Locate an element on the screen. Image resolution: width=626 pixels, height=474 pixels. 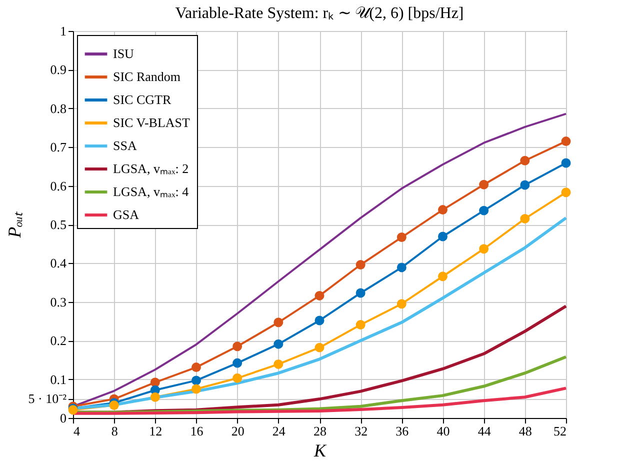
legend-label: ISU is located at coordinates (124, 53).